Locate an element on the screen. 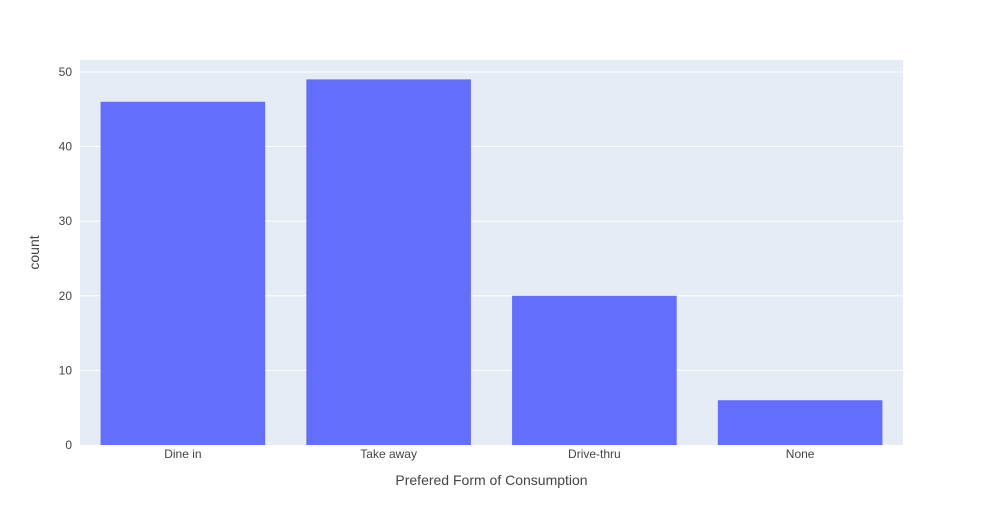 This screenshot has height=525, width=983. x-tick-label: None is located at coordinates (800, 454).